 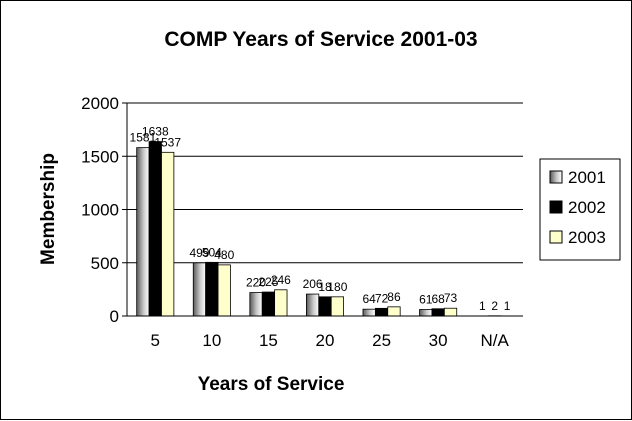 What do you see at coordinates (587, 177) in the screenshot?
I see `legend-label: 2001` at bounding box center [587, 177].